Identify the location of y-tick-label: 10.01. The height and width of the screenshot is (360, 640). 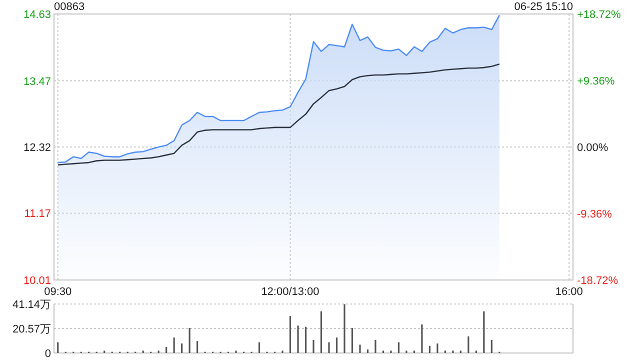
(37, 281).